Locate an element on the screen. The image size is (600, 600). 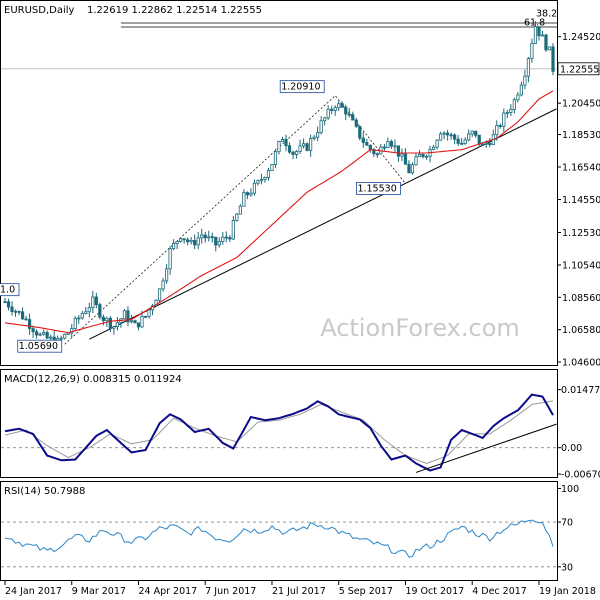
rsi-panel: 100 70 30 is located at coordinates (290, 528).